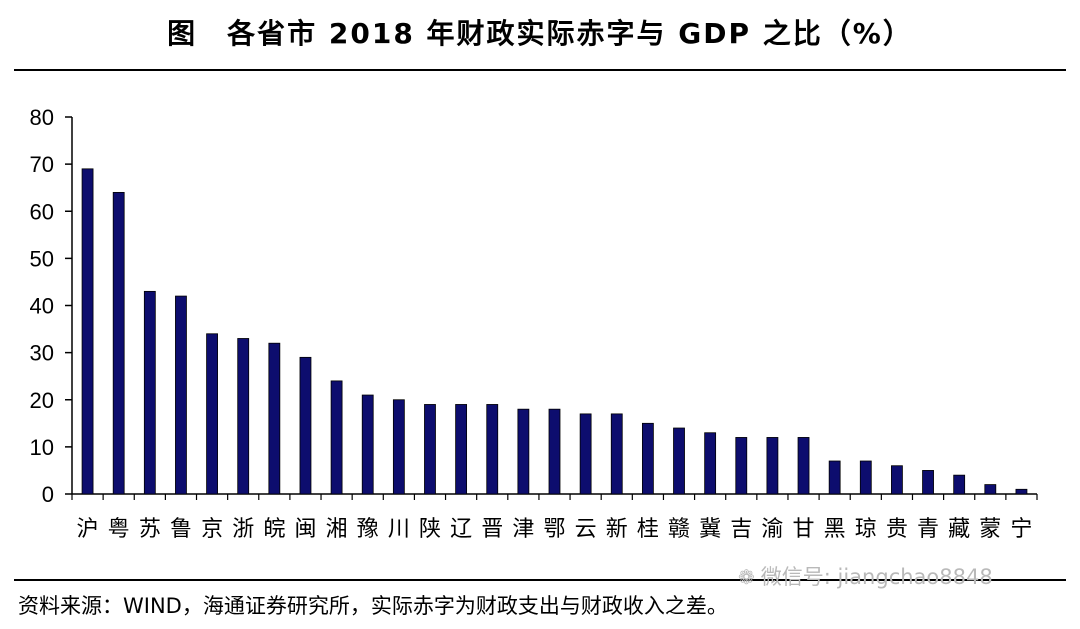 Image resolution: width=1080 pixels, height=629 pixels. Describe the element at coordinates (212, 529) in the screenshot. I see `x-tick-label: 京` at that location.